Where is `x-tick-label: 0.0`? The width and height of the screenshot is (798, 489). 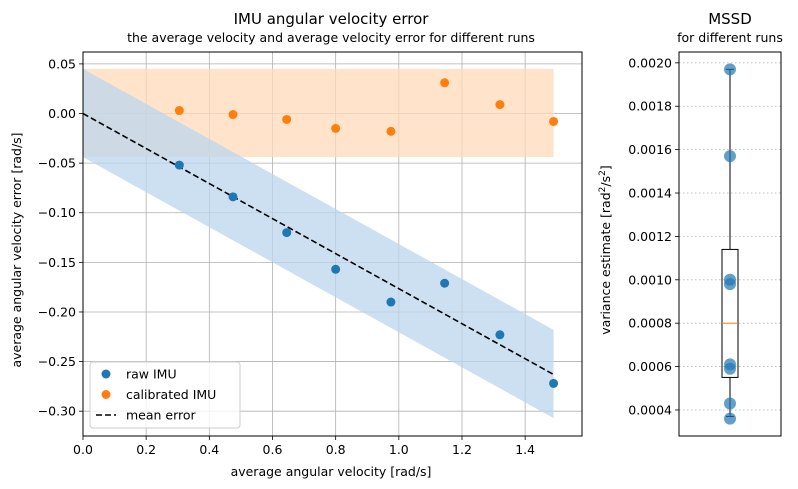 x-tick-label: 0.0 is located at coordinates (83, 449).